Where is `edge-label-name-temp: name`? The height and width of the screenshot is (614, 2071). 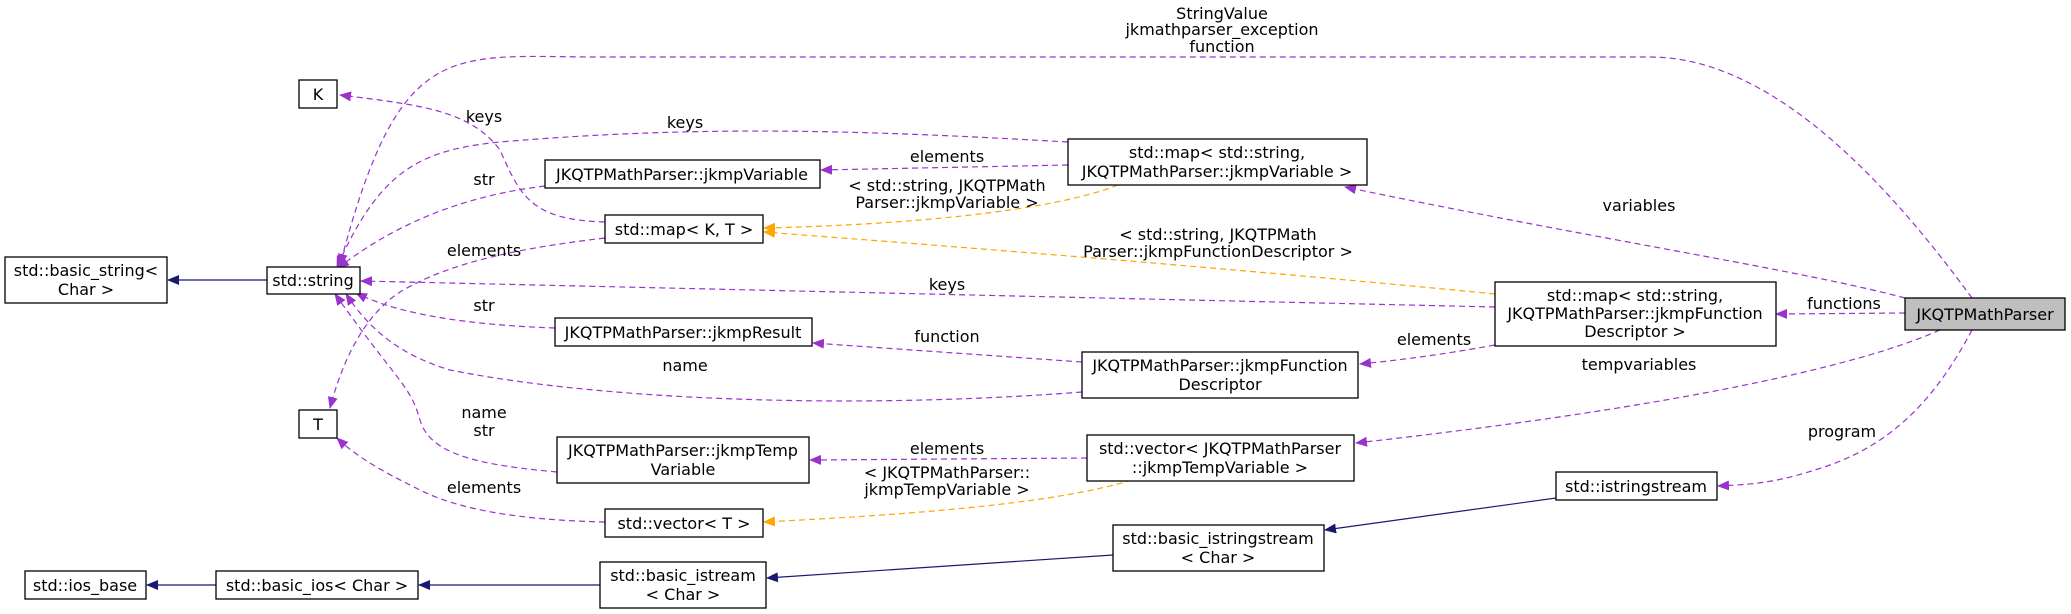
edge-label-name-temp: name is located at coordinates (483, 412).